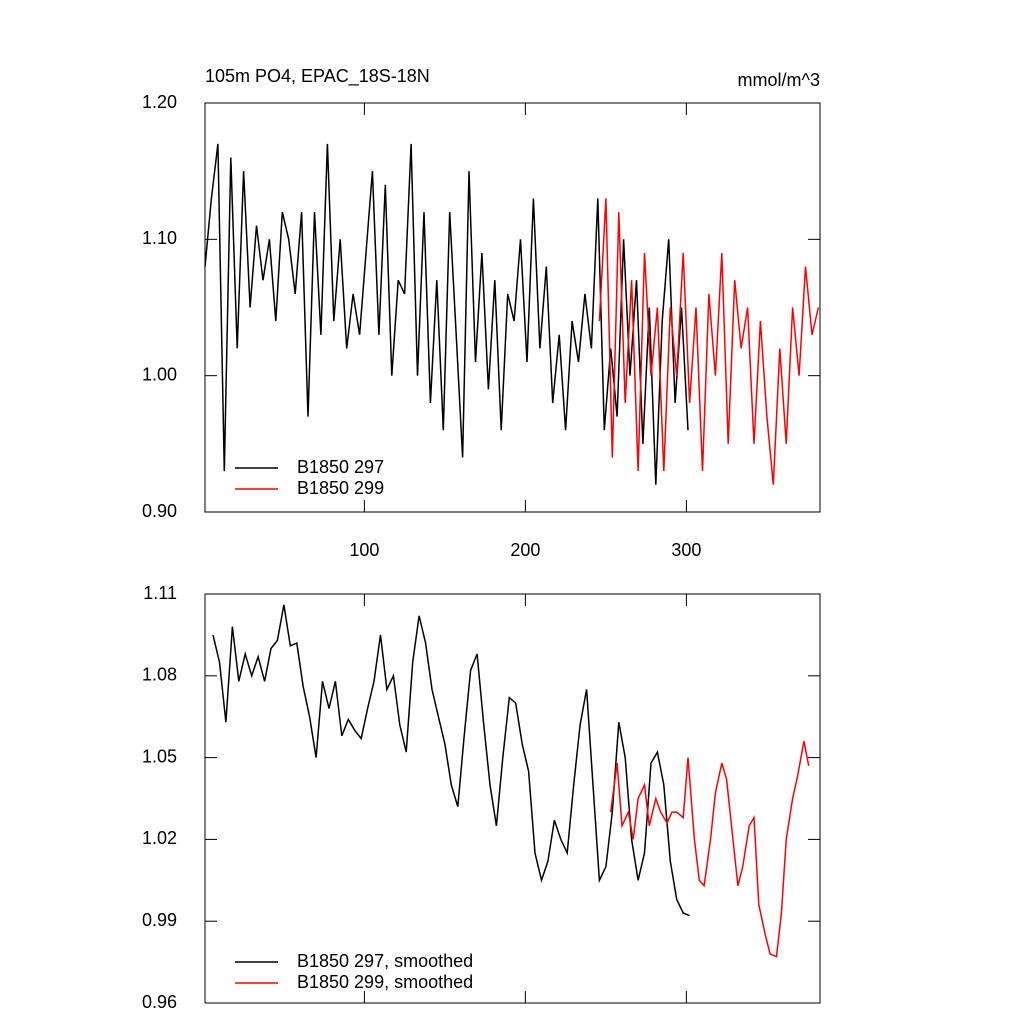  I want to click on y-tick-label: 0.96, so click(159, 1002).